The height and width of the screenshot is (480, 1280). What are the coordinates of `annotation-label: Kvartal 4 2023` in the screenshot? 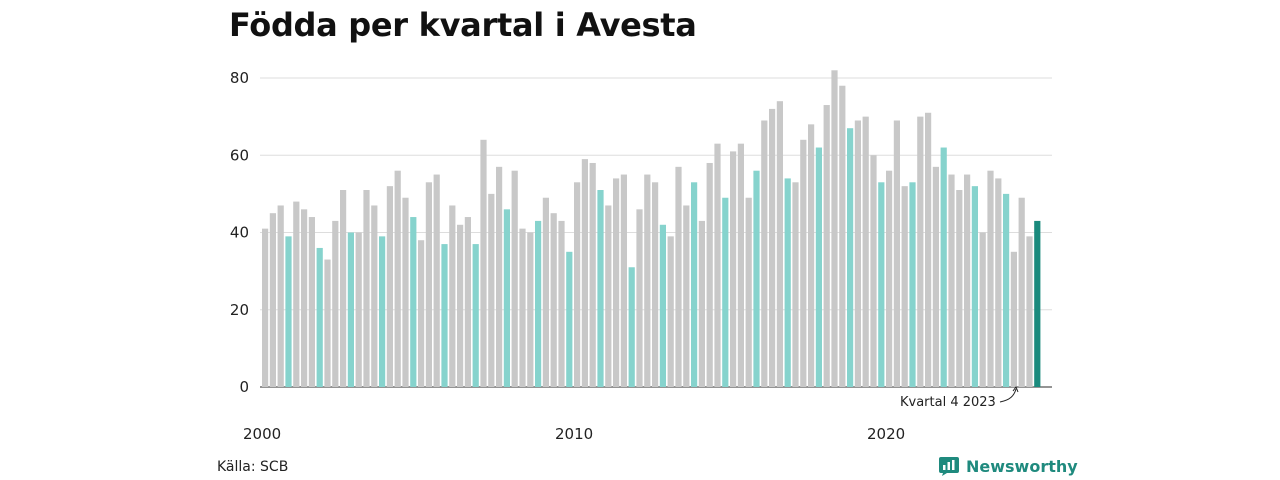 It's located at (948, 402).